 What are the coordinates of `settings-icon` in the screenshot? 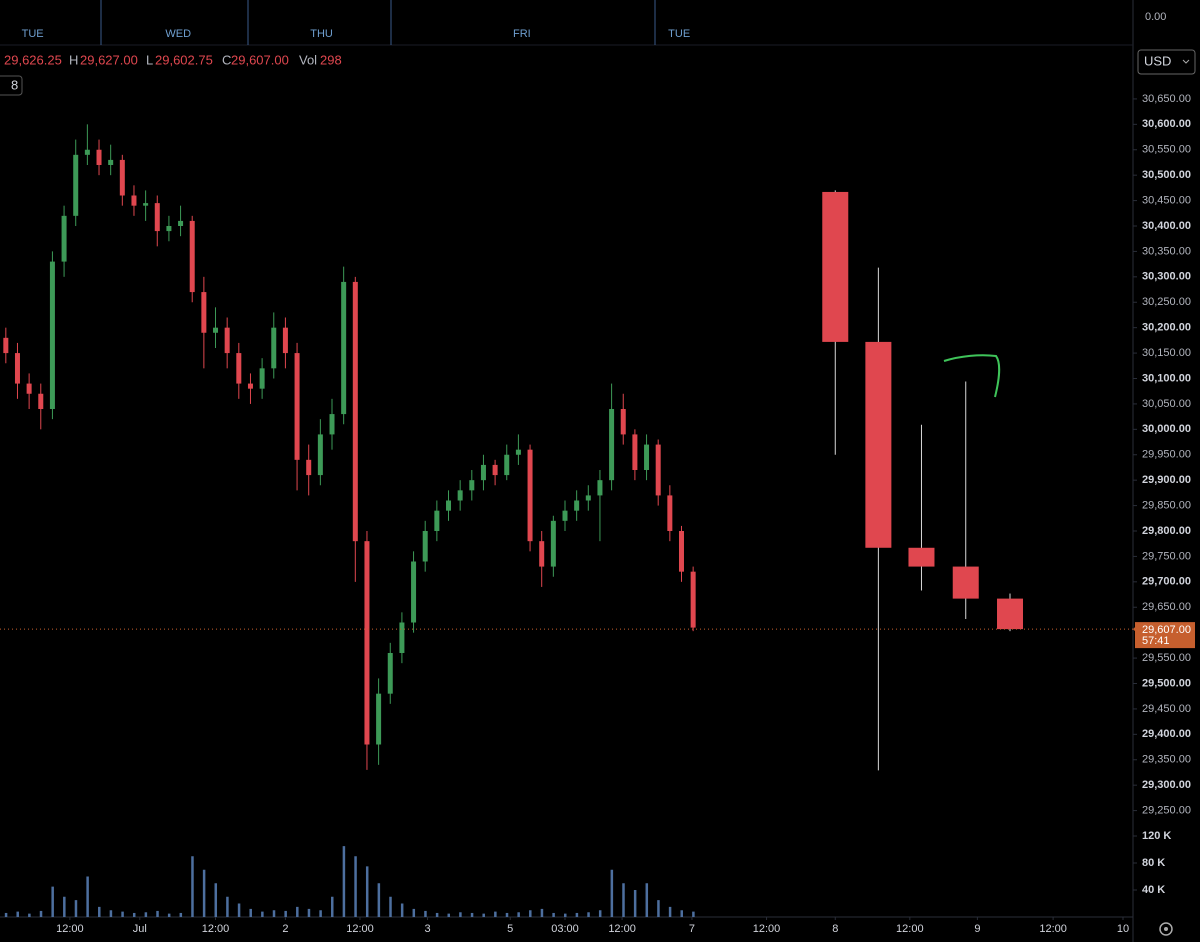 It's located at (1166, 929).